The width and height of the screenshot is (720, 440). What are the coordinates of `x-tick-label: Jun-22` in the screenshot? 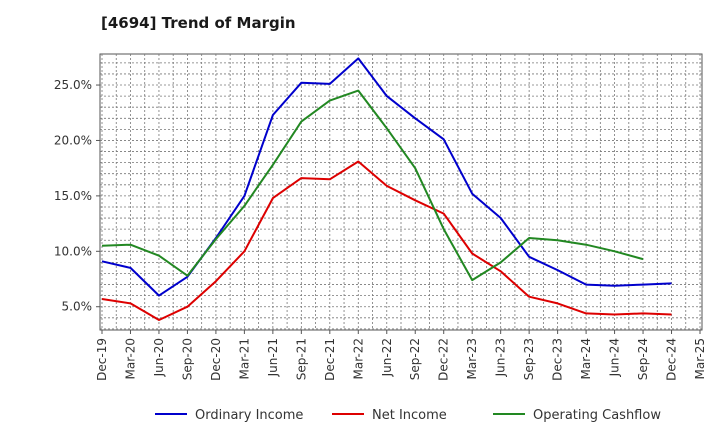 It's located at (387, 357).